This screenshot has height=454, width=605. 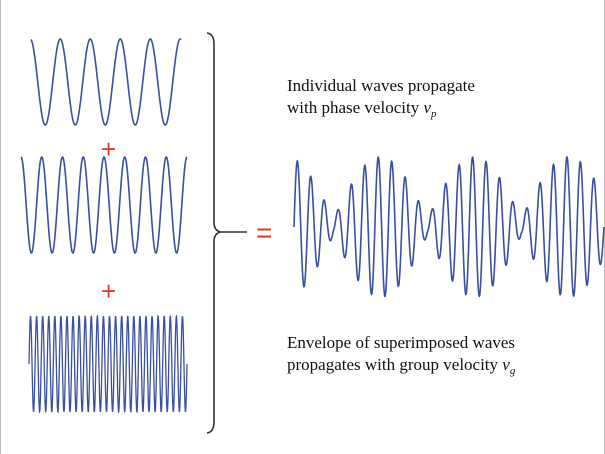 What do you see at coordinates (395, 364) in the screenshot?
I see `group-caption-prefix: propagates with group velocity` at bounding box center [395, 364].